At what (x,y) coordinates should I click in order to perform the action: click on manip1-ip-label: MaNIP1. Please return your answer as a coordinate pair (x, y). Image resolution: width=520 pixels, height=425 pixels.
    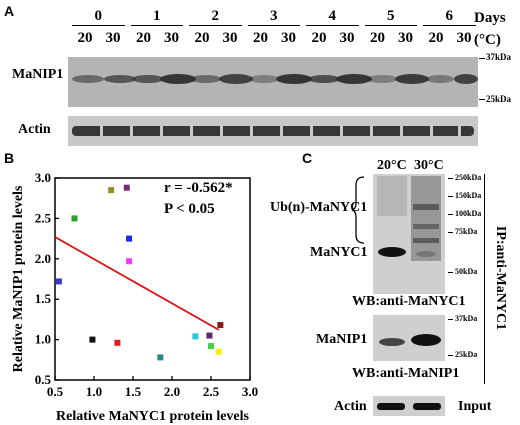
    Looking at the image, I should click on (342, 339).